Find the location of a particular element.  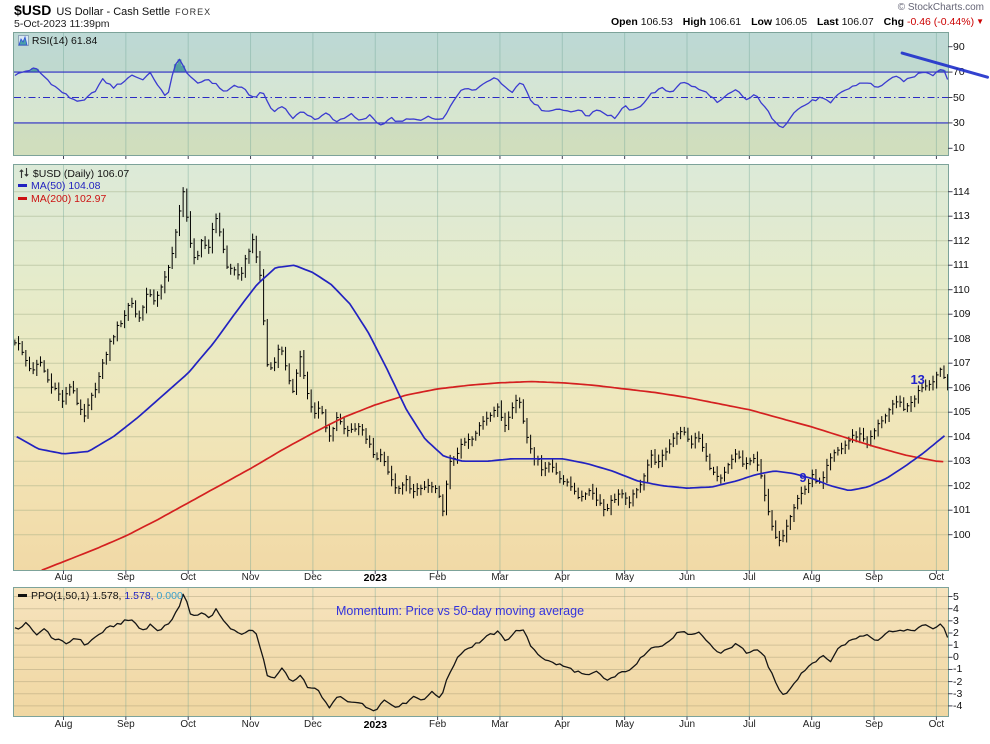

rsi-legend: RSI(14) 61.84 is located at coordinates (57, 41).